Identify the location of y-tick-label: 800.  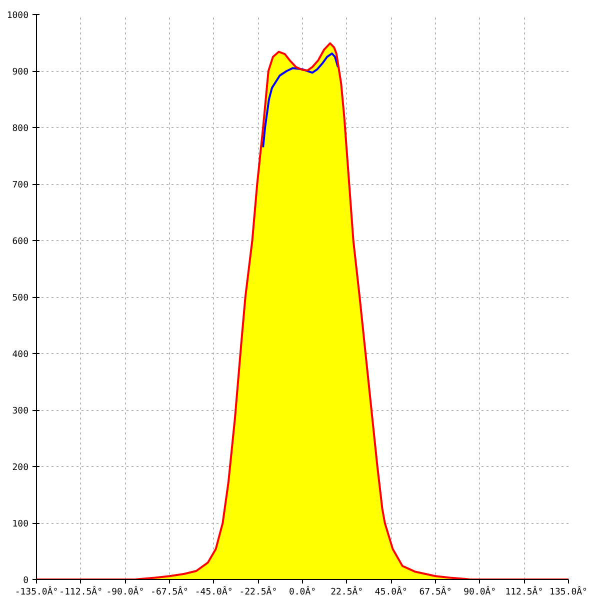
(20, 129).